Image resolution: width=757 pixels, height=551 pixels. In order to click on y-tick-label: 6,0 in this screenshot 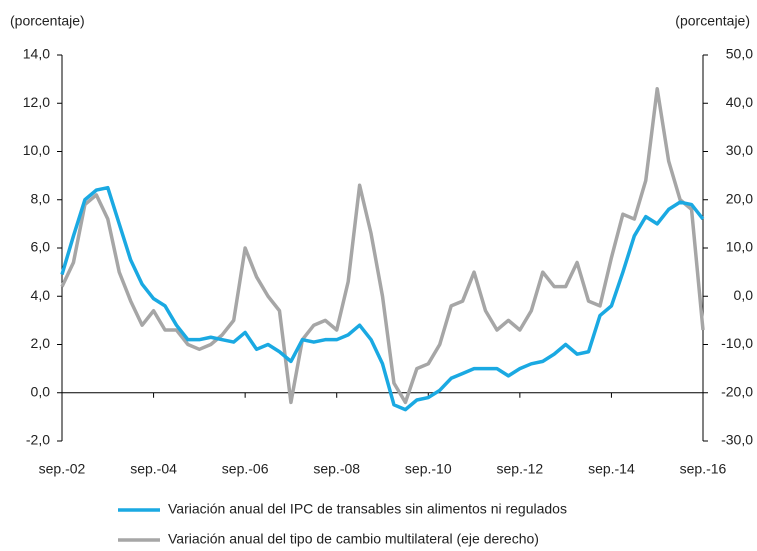, I will do `click(41, 247)`.